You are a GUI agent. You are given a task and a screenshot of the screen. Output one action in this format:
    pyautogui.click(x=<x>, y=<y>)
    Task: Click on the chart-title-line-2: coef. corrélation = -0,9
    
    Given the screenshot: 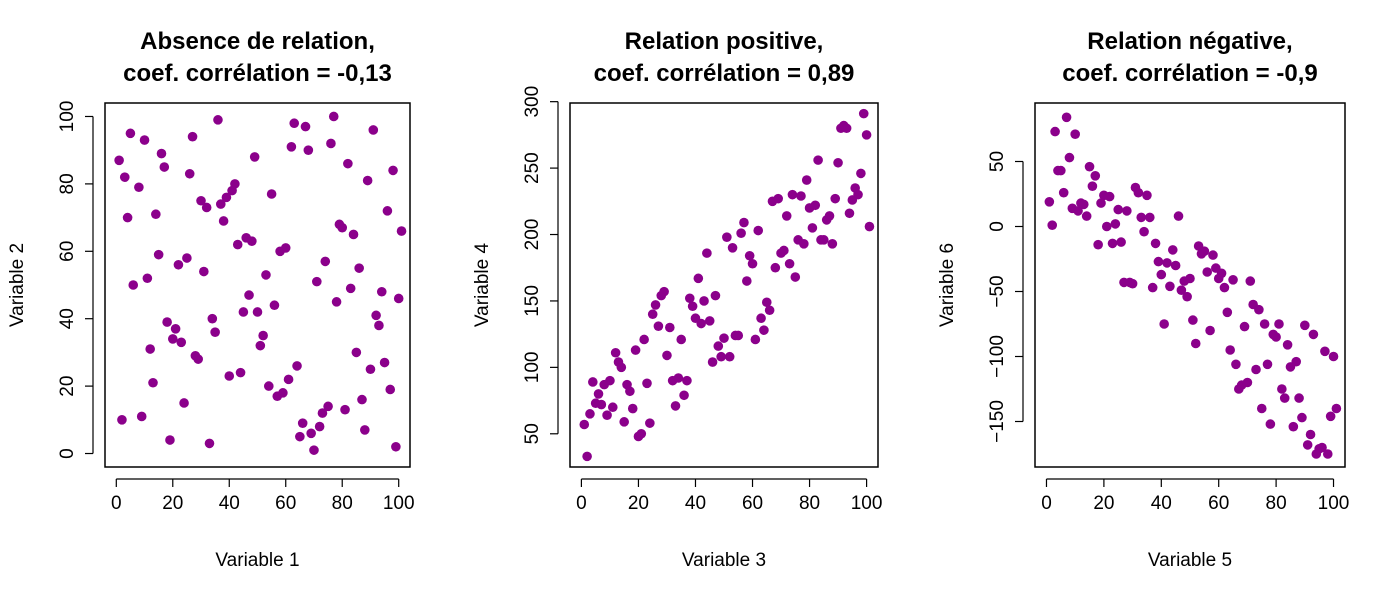 What is the action you would take?
    pyautogui.click(x=1189, y=73)
    